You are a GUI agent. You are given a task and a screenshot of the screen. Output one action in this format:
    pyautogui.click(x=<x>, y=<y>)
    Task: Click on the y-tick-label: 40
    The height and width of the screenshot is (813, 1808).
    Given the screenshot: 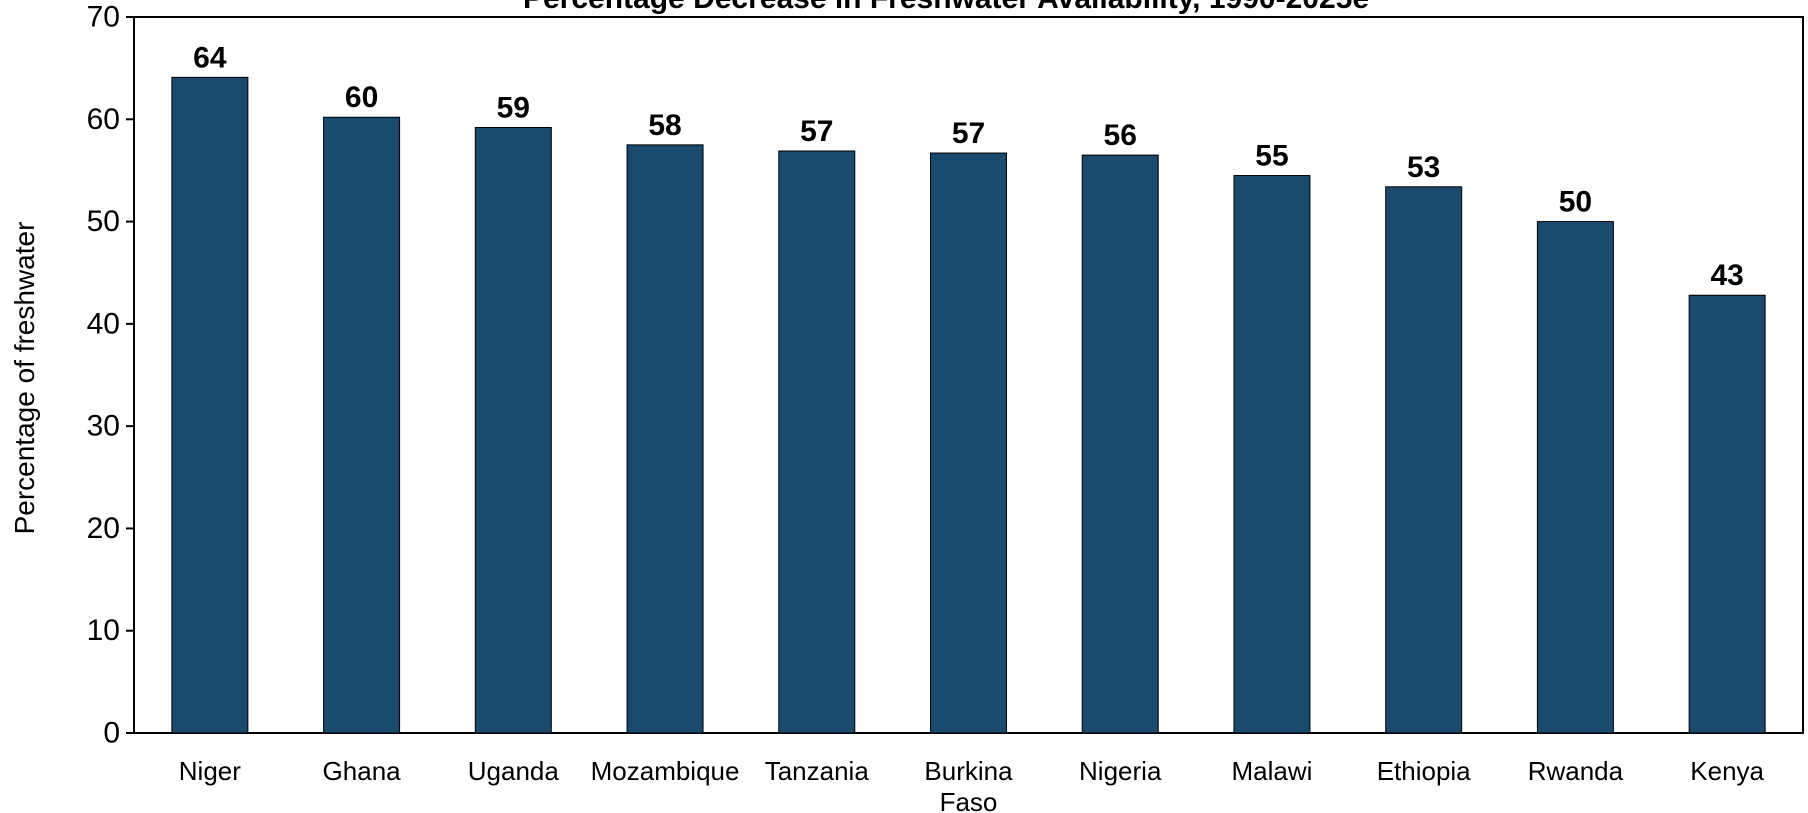 What is the action you would take?
    pyautogui.click(x=103, y=323)
    